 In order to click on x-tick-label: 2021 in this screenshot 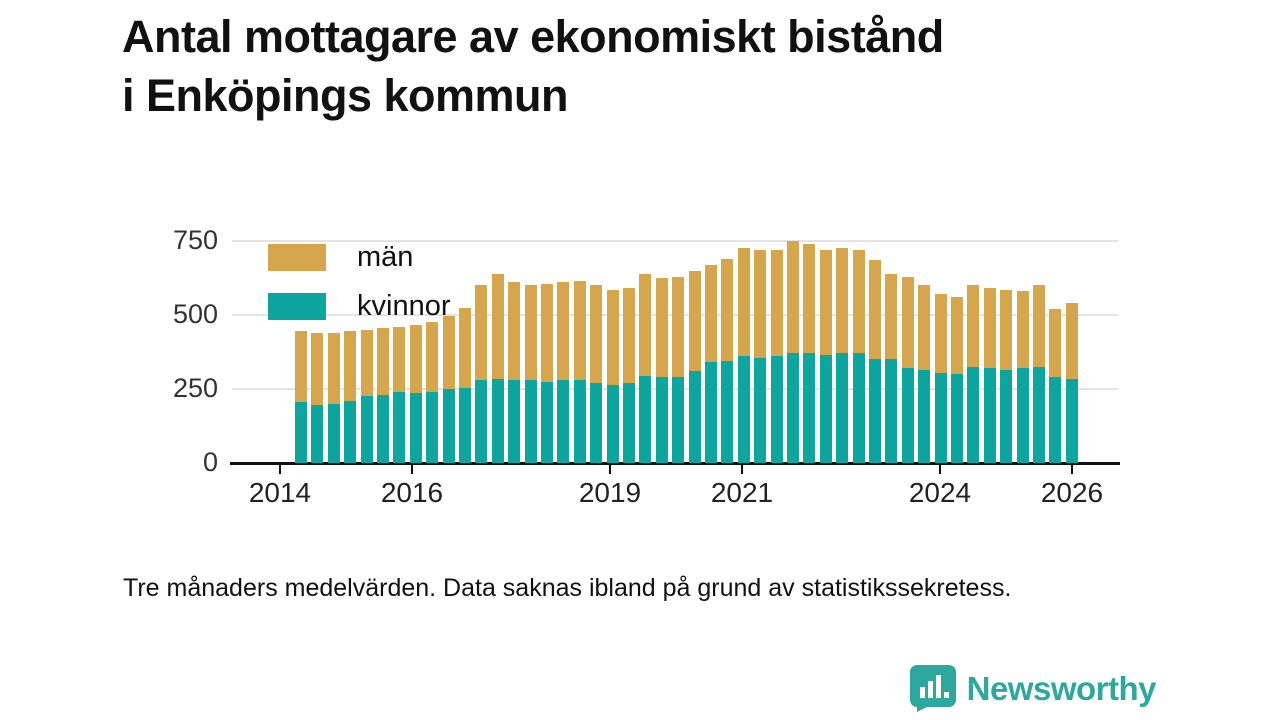, I will do `click(742, 492)`.